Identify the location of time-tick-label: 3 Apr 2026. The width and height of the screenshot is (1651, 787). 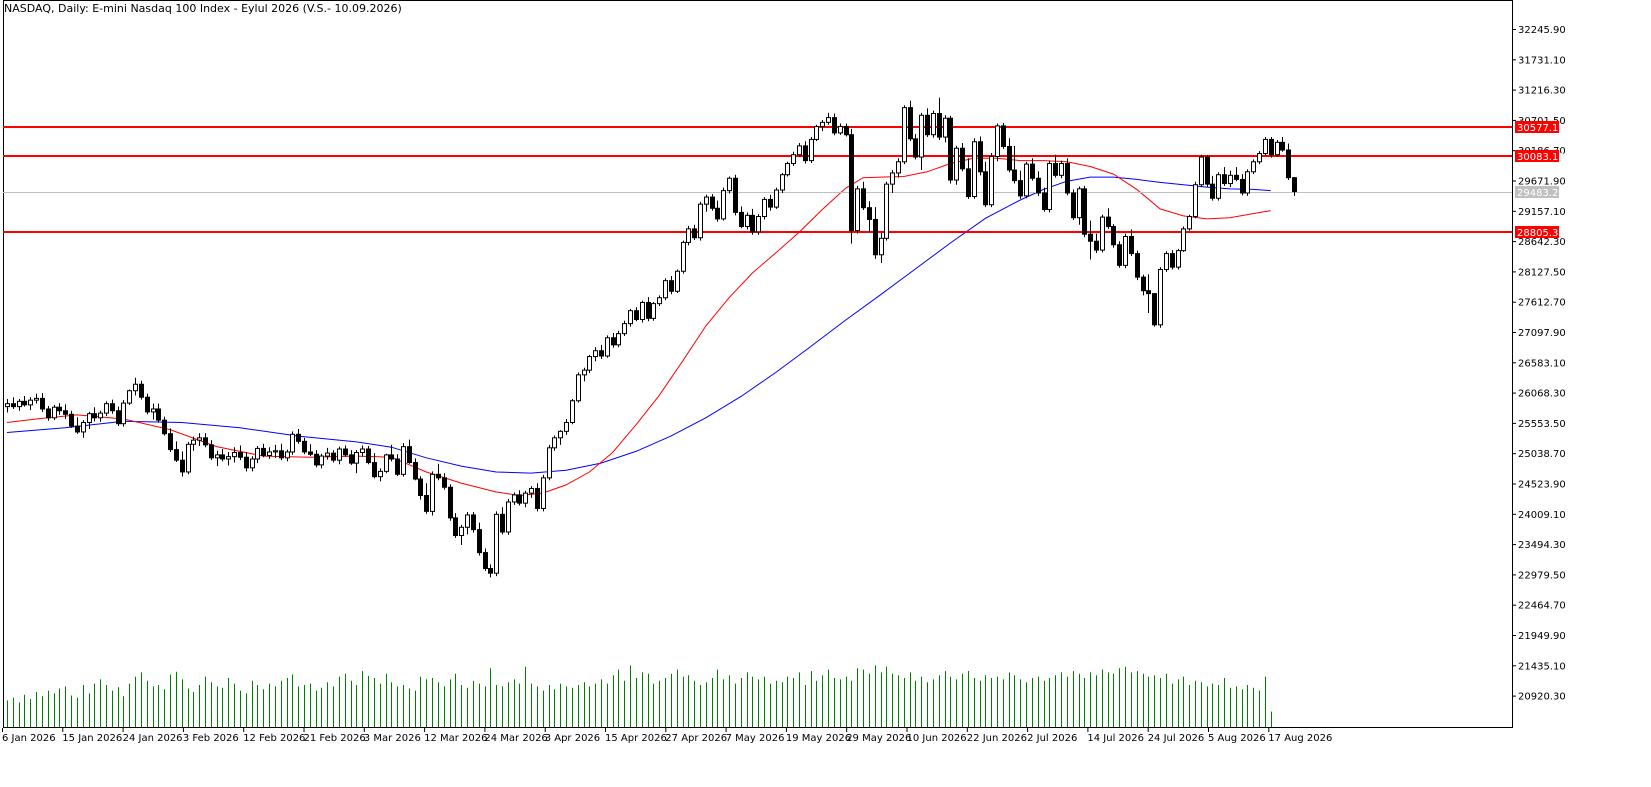
(572, 738).